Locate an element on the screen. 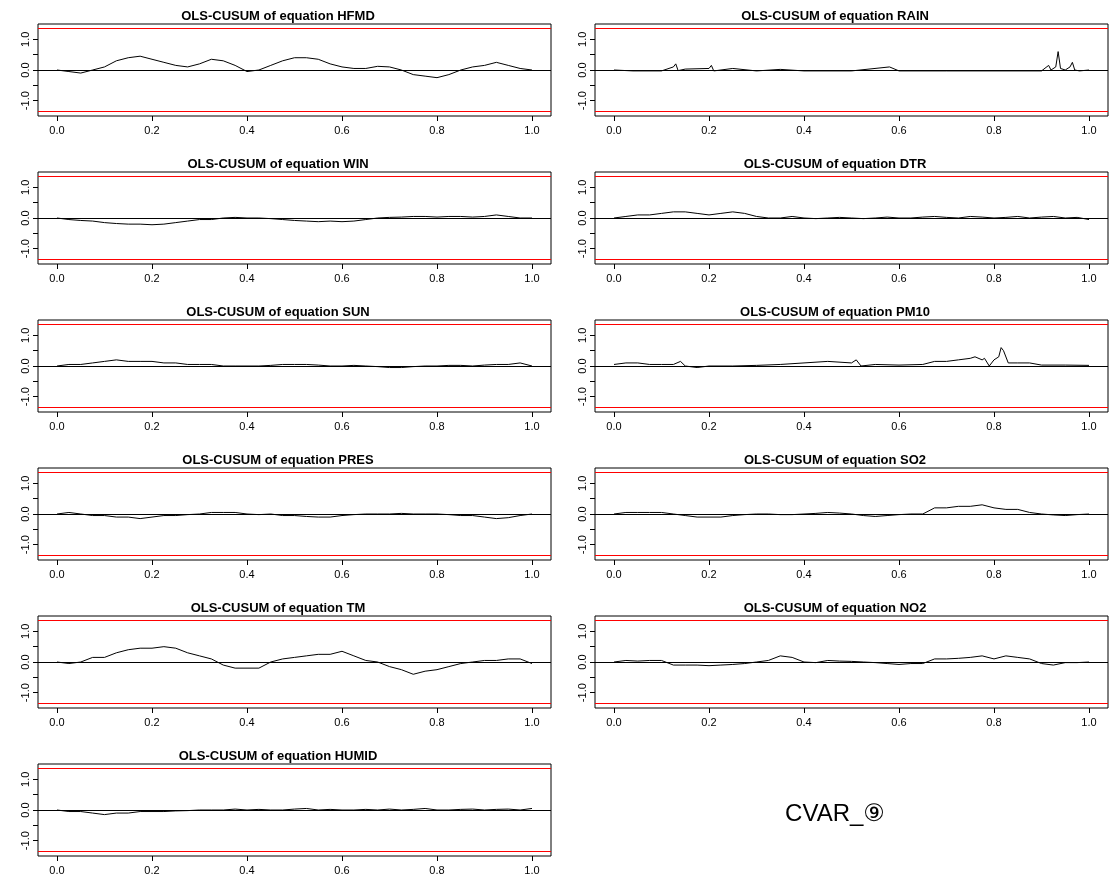 The width and height of the screenshot is (1113, 890). chart-title: OLS-CUSUM of equation SUN is located at coordinates (278, 311).